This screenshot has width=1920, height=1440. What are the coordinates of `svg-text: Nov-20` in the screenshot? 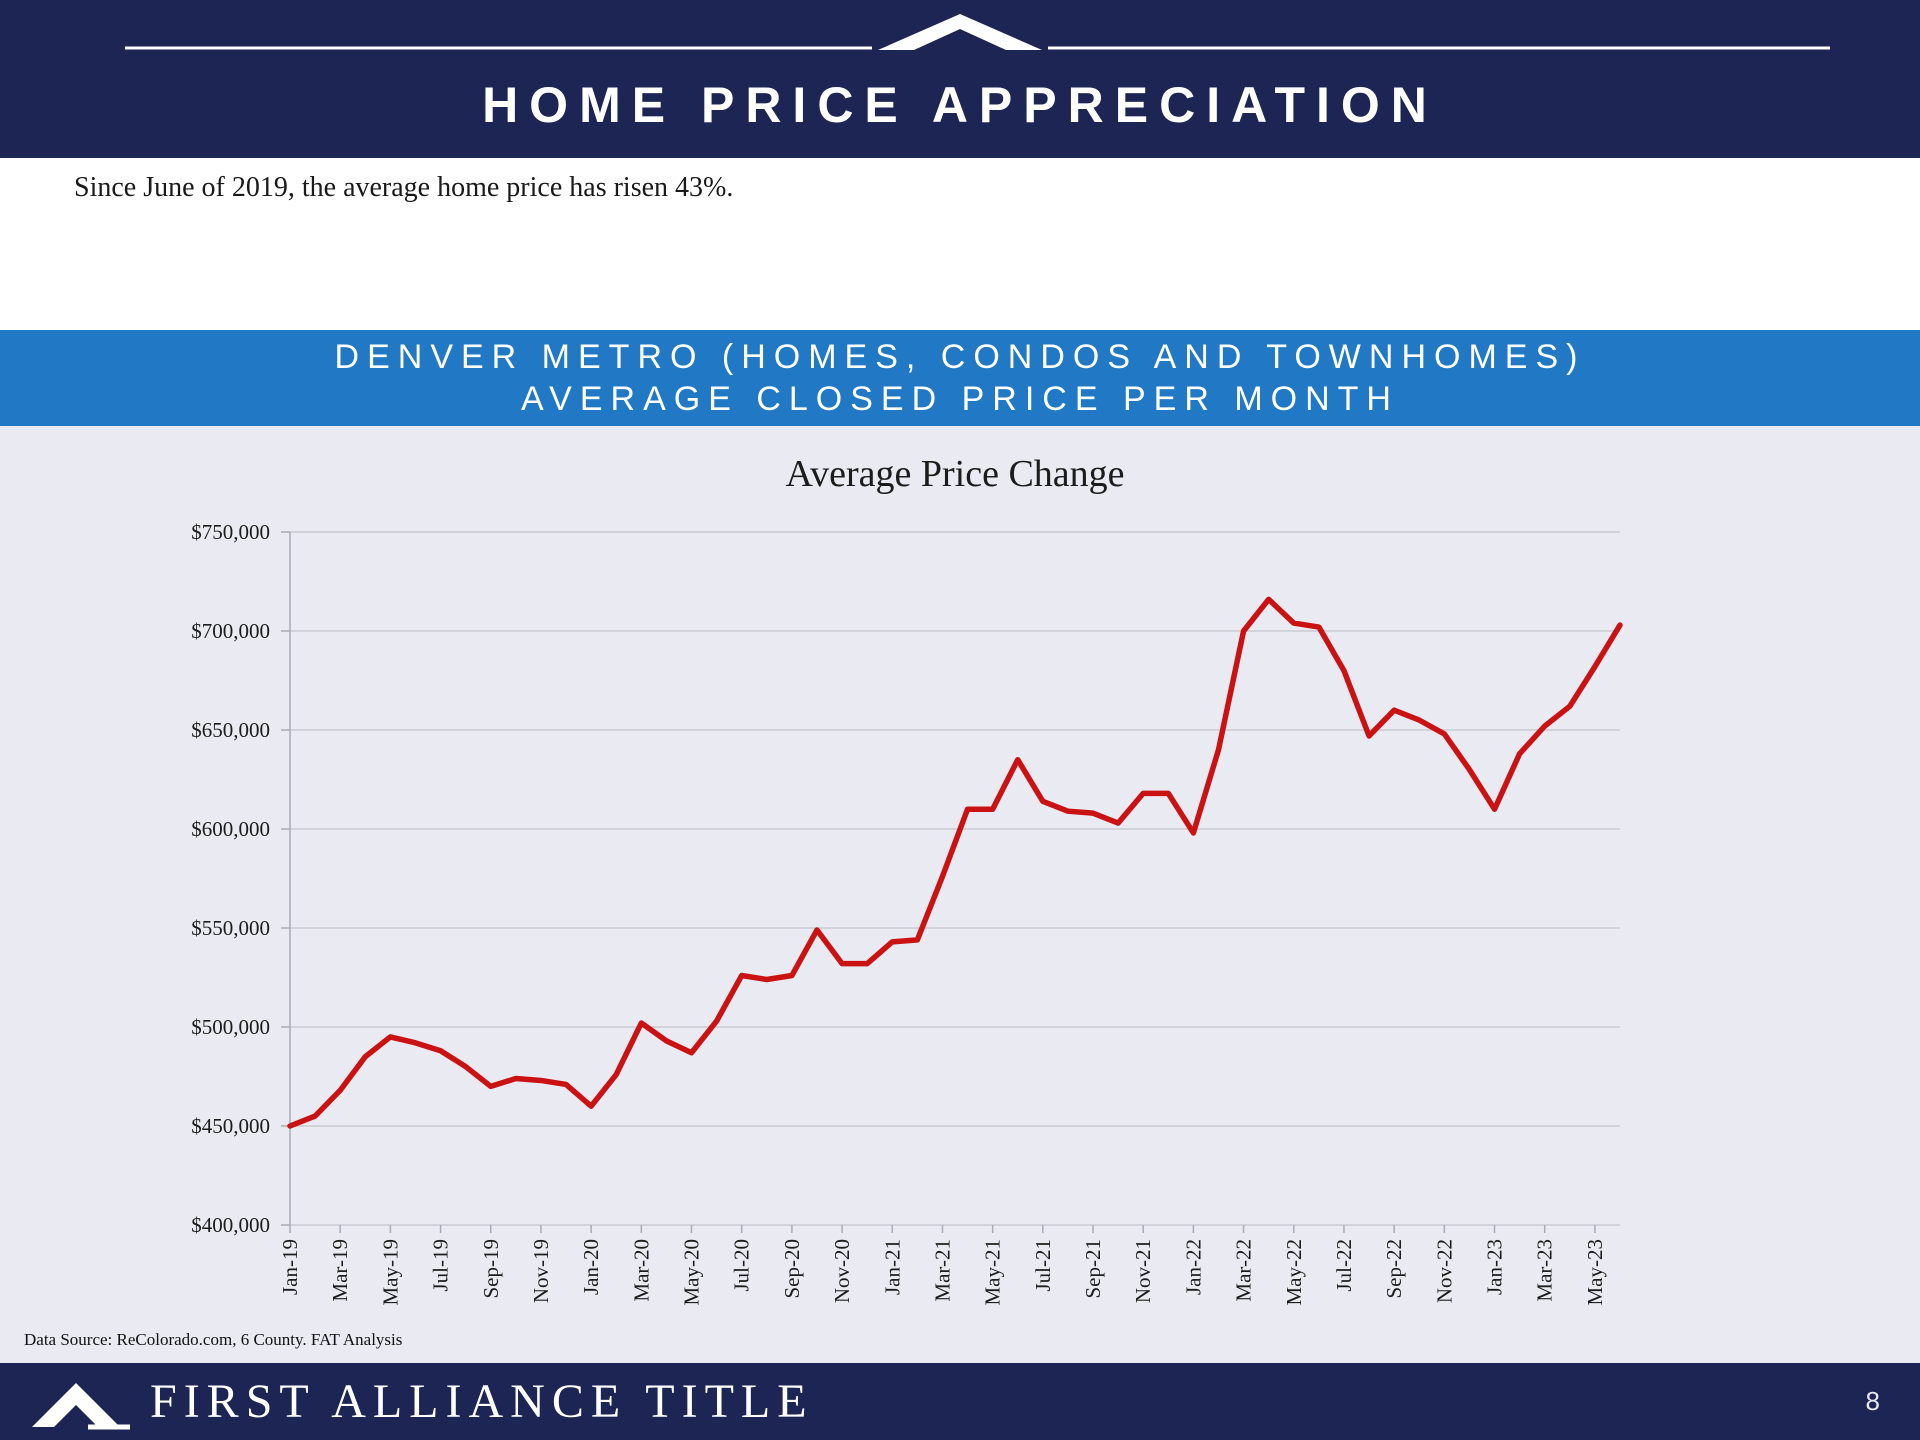 It's located at (842, 1271).